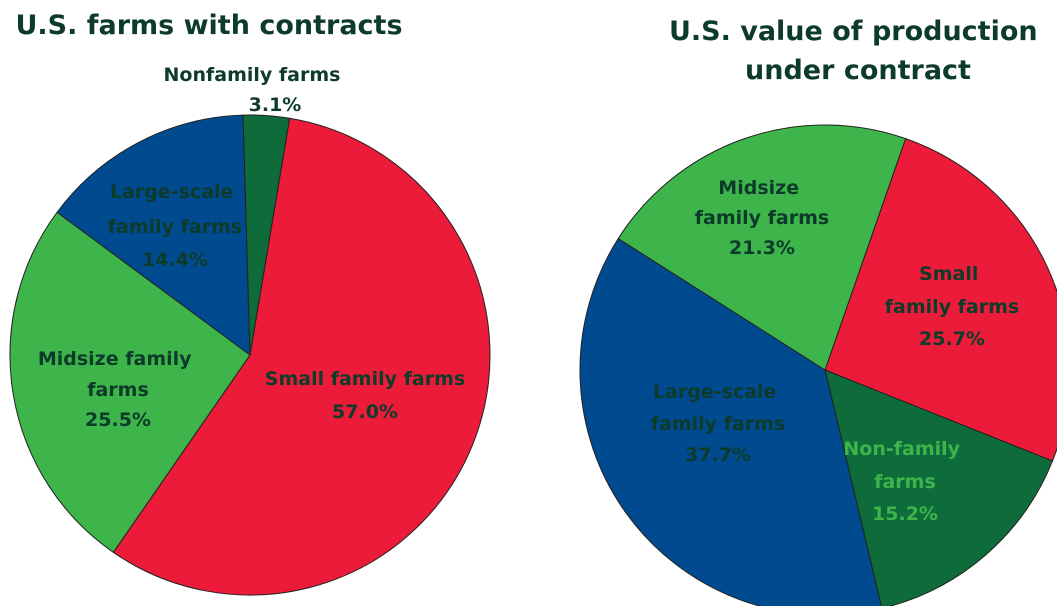  Describe the element at coordinates (208, 25) in the screenshot. I see `chart-title: U.S. farms with contracts` at that location.